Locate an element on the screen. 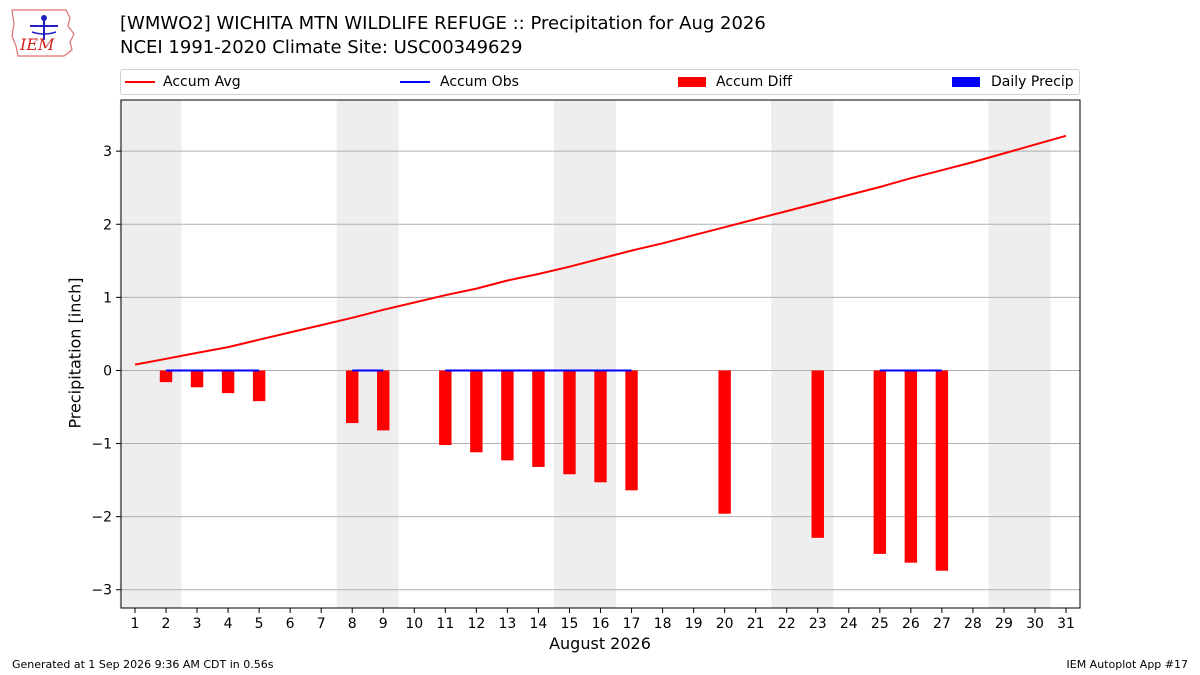  x-tick-label: 27 is located at coordinates (942, 624).